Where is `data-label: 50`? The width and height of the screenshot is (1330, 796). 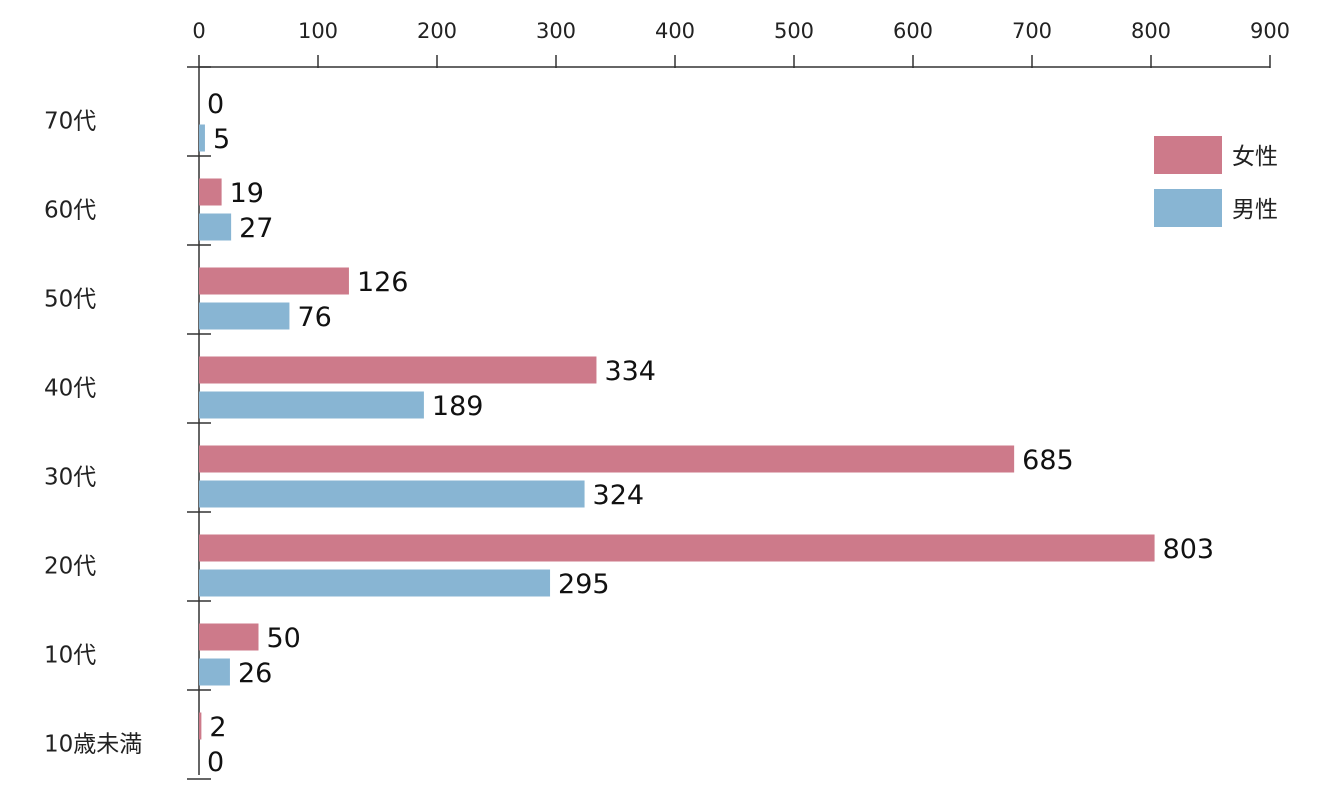
data-label: 50 is located at coordinates (284, 638).